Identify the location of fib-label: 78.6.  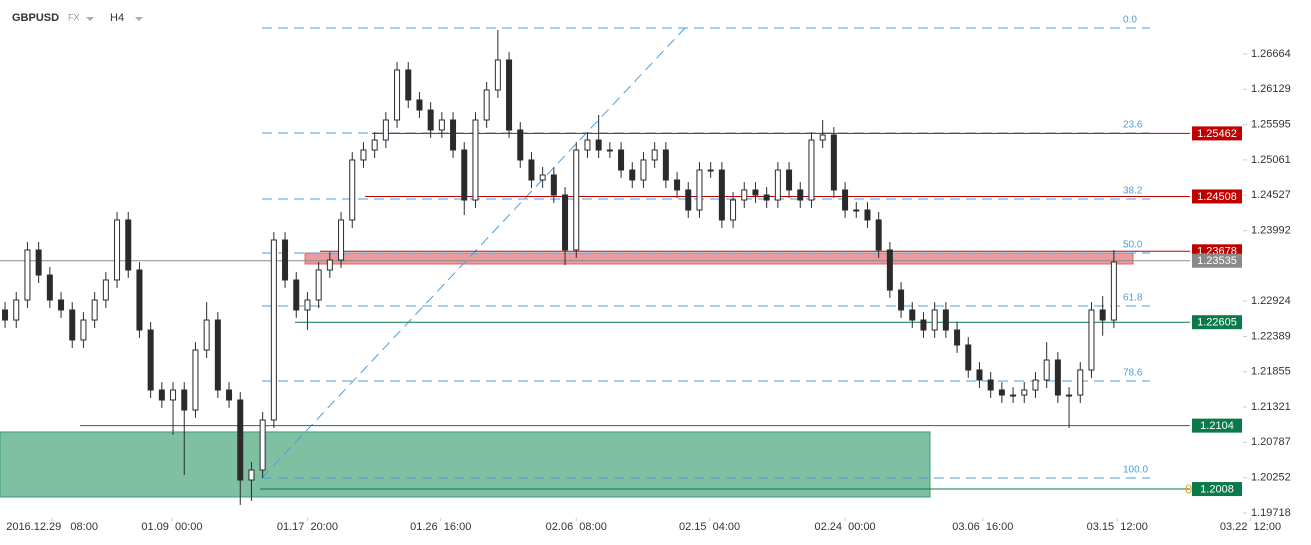
(1133, 373).